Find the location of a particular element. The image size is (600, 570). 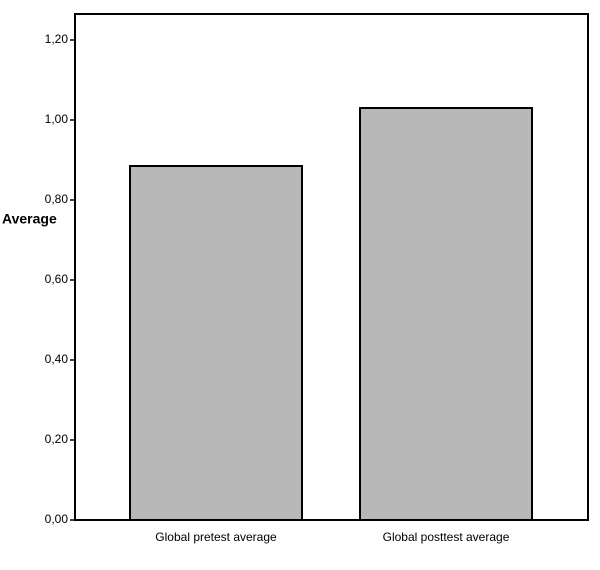

y-tick-label: 0,60 is located at coordinates (57, 279).